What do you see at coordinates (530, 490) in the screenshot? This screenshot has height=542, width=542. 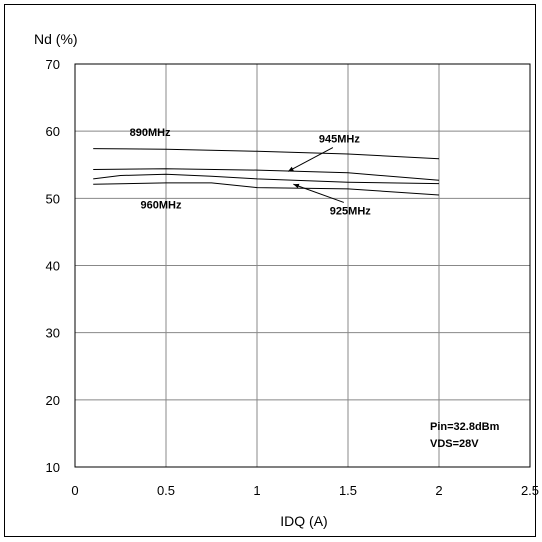 I see `x-tick-label: 2.5` at bounding box center [530, 490].